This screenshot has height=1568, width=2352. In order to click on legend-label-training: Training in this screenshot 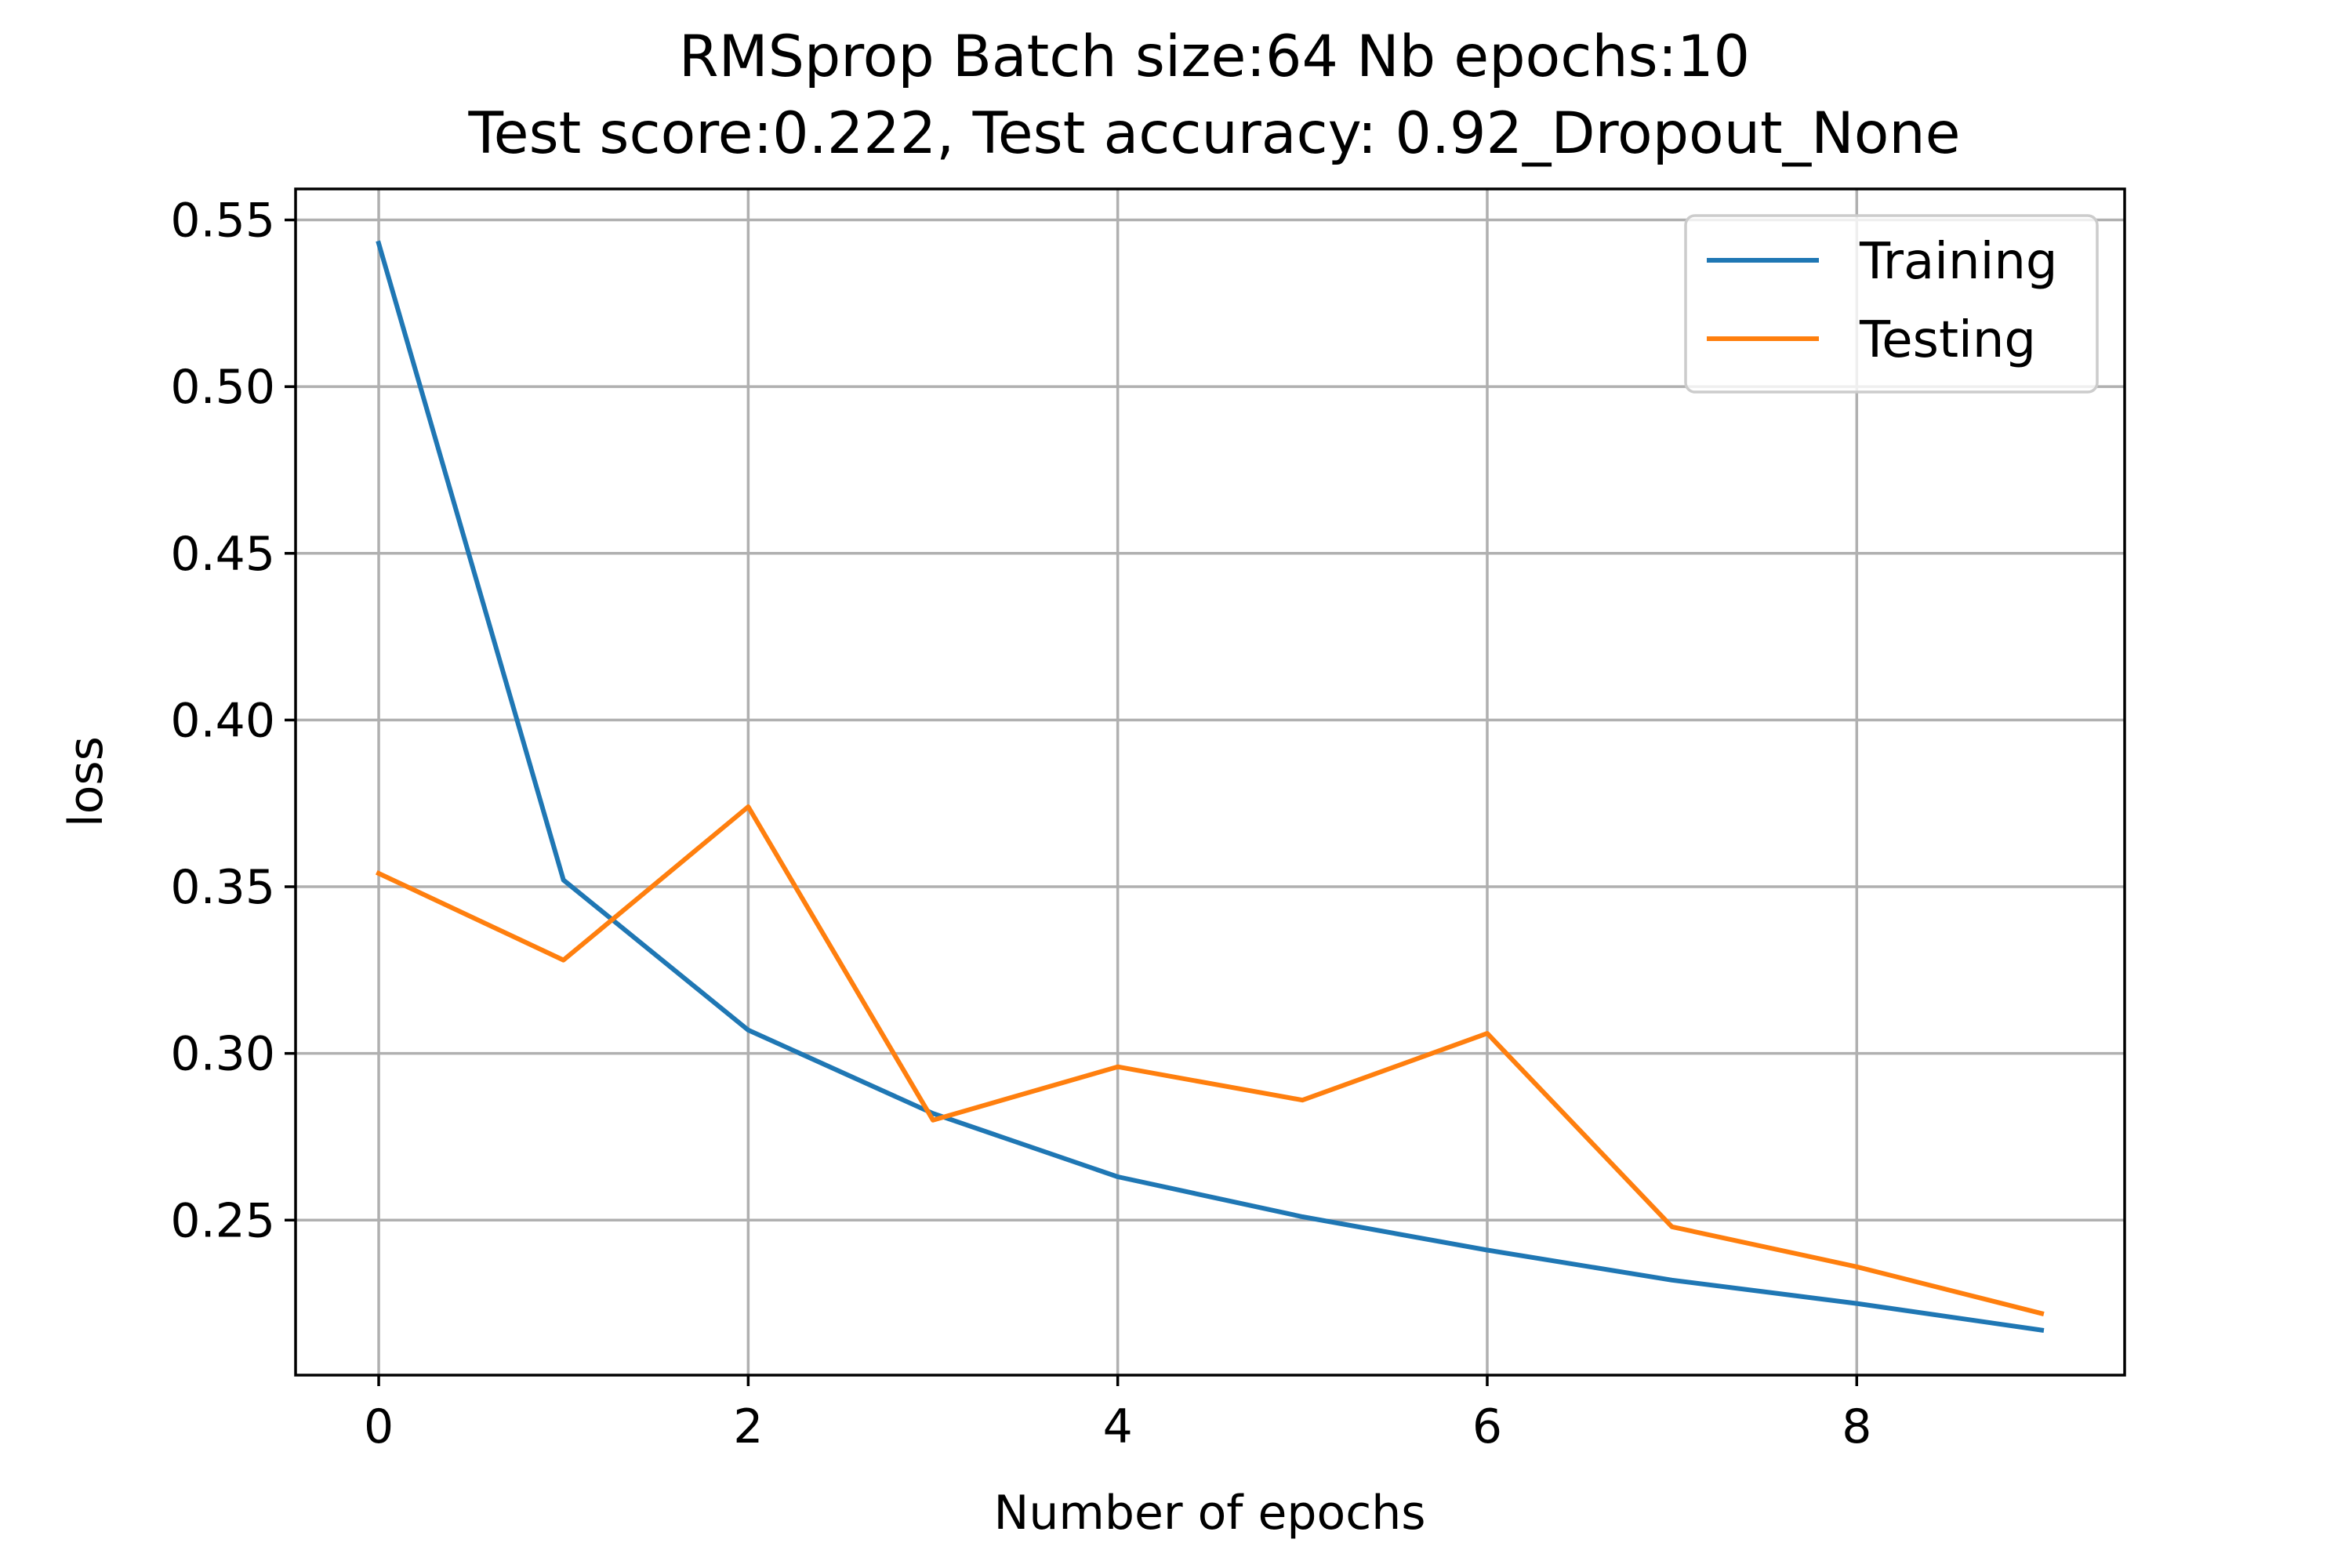, I will do `click(1958, 262)`.